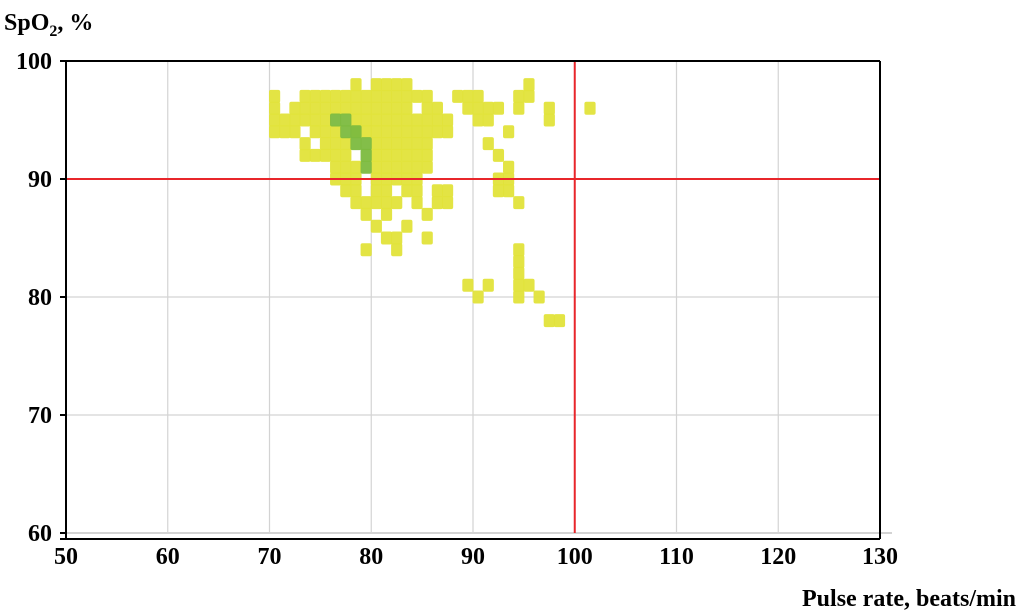 This screenshot has width=1019, height=615. I want to click on density-cells, so click(432, 203).